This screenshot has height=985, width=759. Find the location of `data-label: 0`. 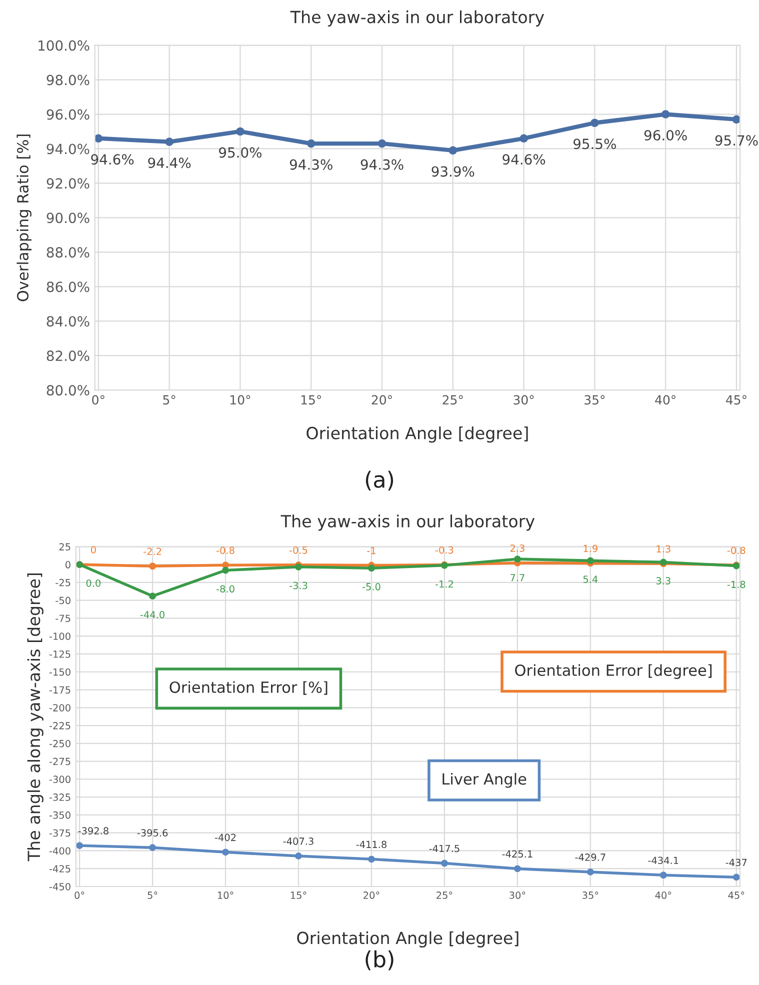

data-label: 0 is located at coordinates (93, 550).